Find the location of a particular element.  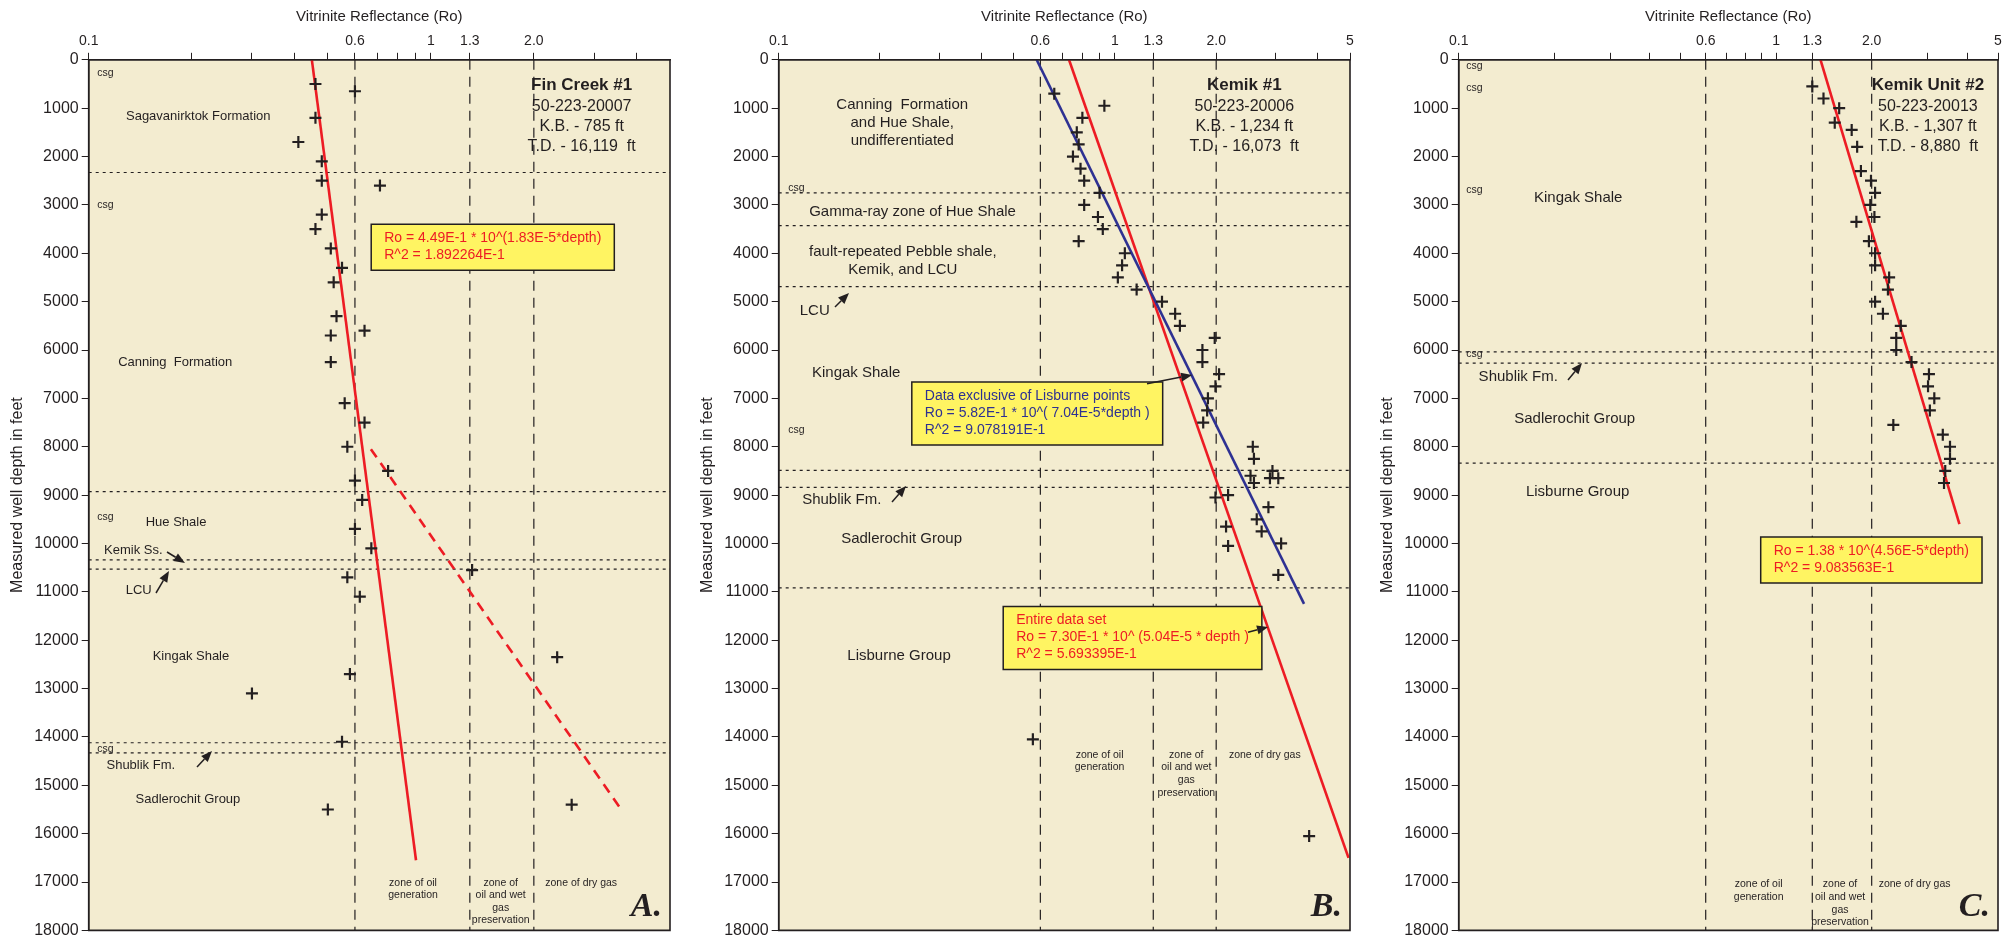

text: Kemik #1 is located at coordinates (1244, 85).